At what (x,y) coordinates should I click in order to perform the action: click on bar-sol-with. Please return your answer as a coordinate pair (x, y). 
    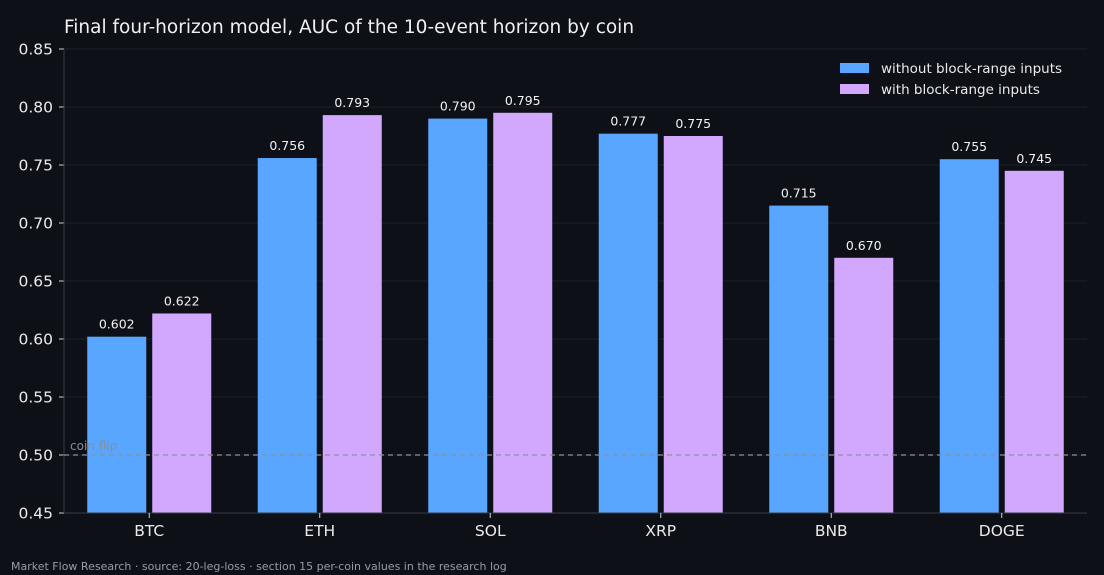
    Looking at the image, I should click on (523, 313).